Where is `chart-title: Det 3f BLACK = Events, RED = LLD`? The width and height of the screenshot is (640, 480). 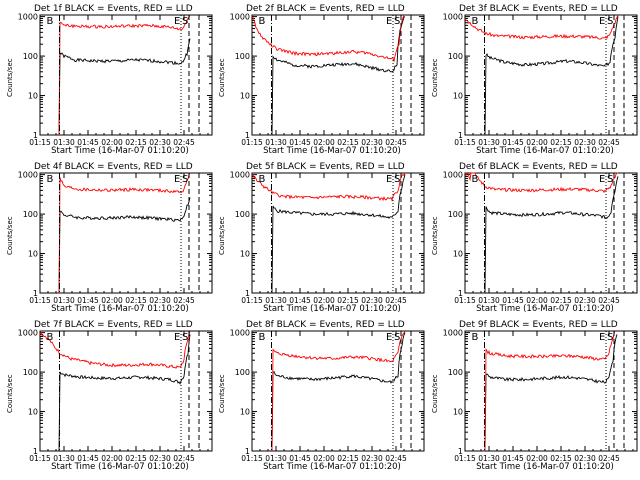
chart-title: Det 3f BLACK = Events, RED = LLD is located at coordinates (538, 9).